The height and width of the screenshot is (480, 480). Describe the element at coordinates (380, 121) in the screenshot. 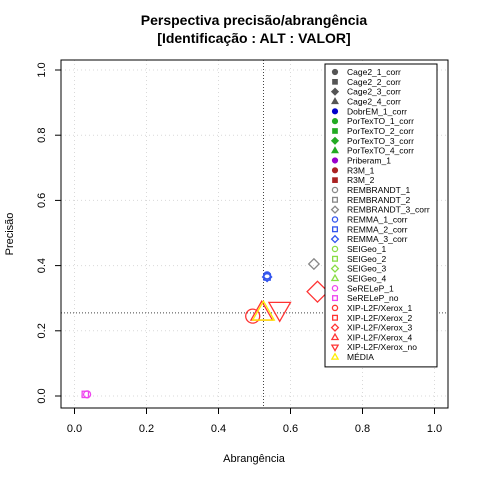

I see `legend-entry-label: PorTexTO_1_corr` at that location.